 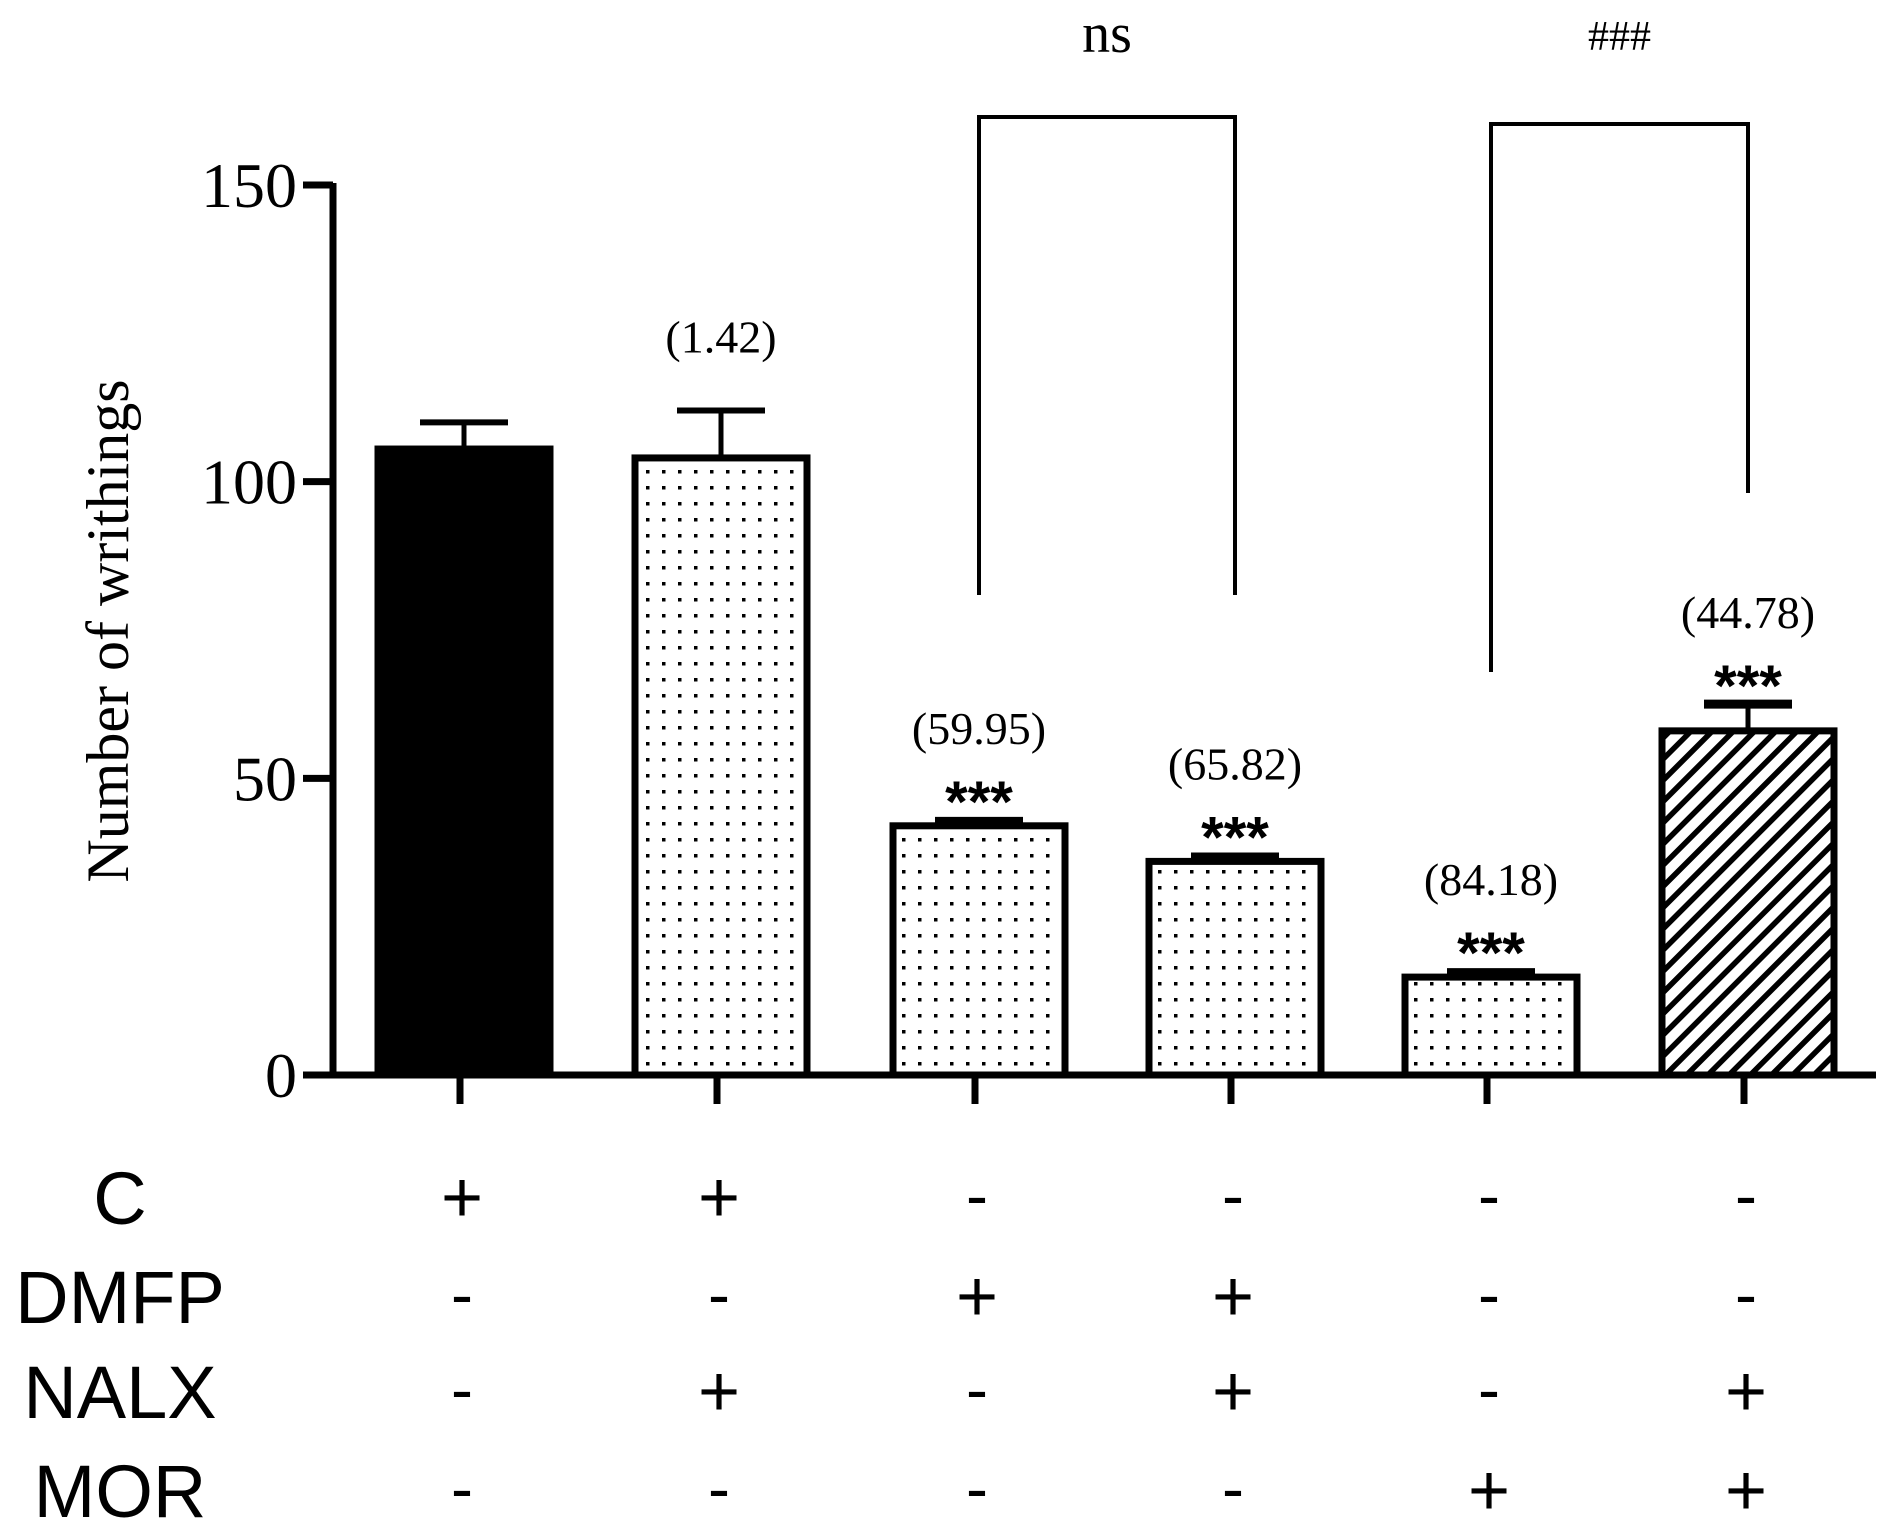 What do you see at coordinates (1748, 612) in the screenshot?
I see `percent-inhibition-label: (44.78)` at bounding box center [1748, 612].